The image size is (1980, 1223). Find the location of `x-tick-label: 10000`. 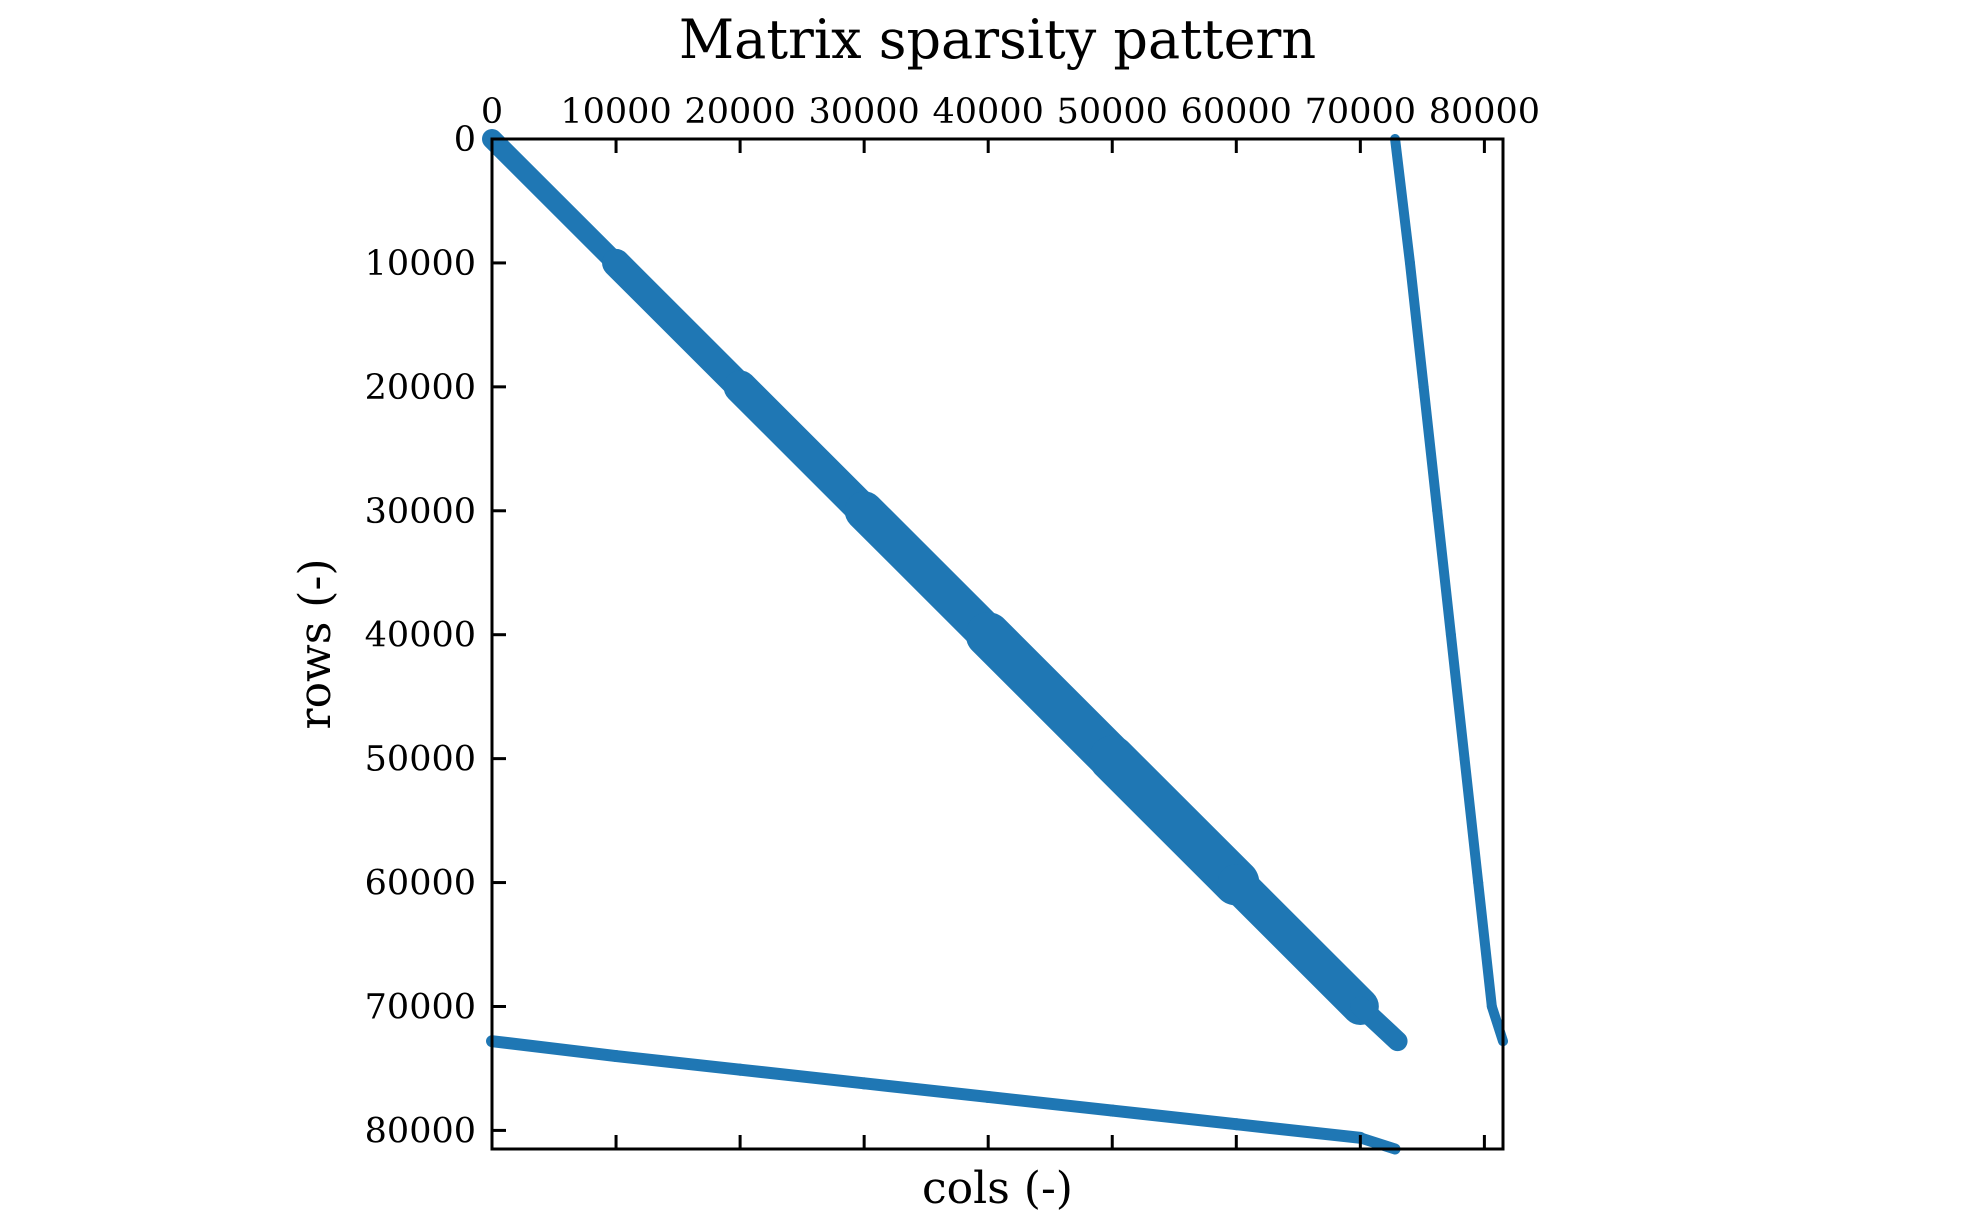

x-tick-label: 10000 is located at coordinates (615, 112).